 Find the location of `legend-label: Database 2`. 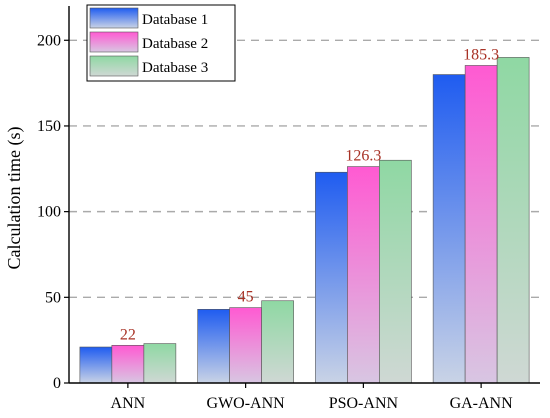

legend-label: Database 2 is located at coordinates (175, 44).